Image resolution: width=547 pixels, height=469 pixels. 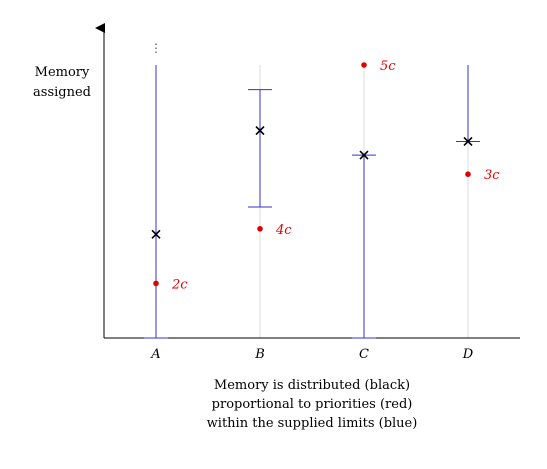 What do you see at coordinates (259, 354) in the screenshot?
I see `tick-label-b: B` at bounding box center [259, 354].